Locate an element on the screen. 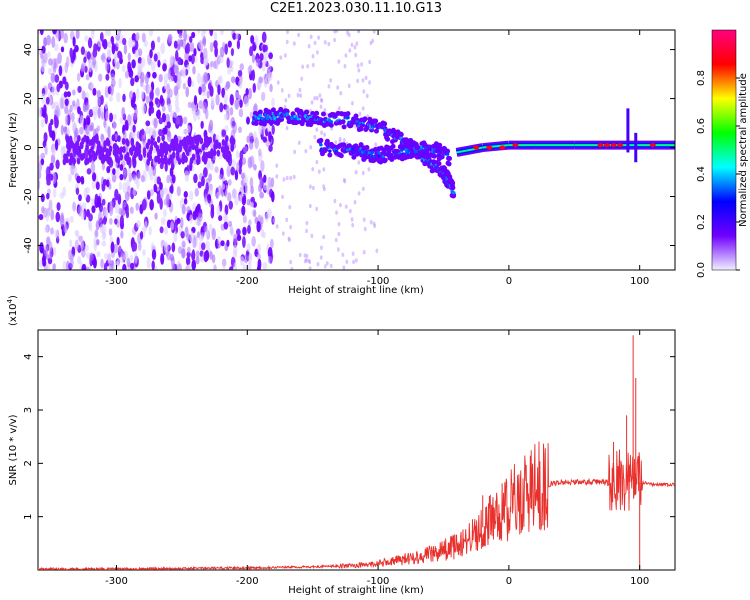 The image size is (750, 600). x-tick-label: -200 is located at coordinates (247, 281).